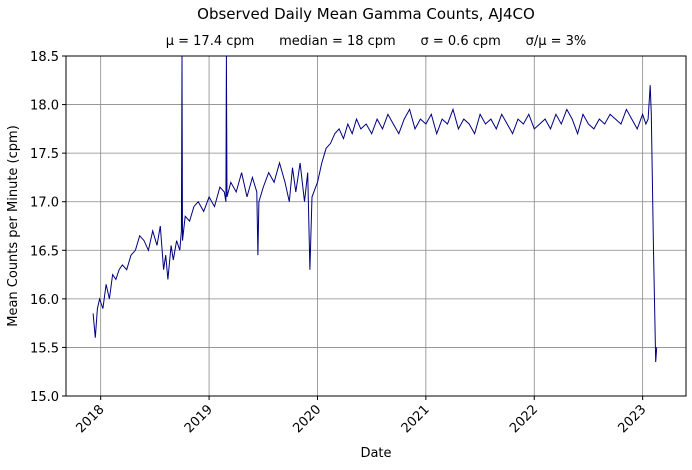 This screenshot has width=692, height=470. What do you see at coordinates (91, 419) in the screenshot?
I see `x-tick-label: 2018` at bounding box center [91, 419].